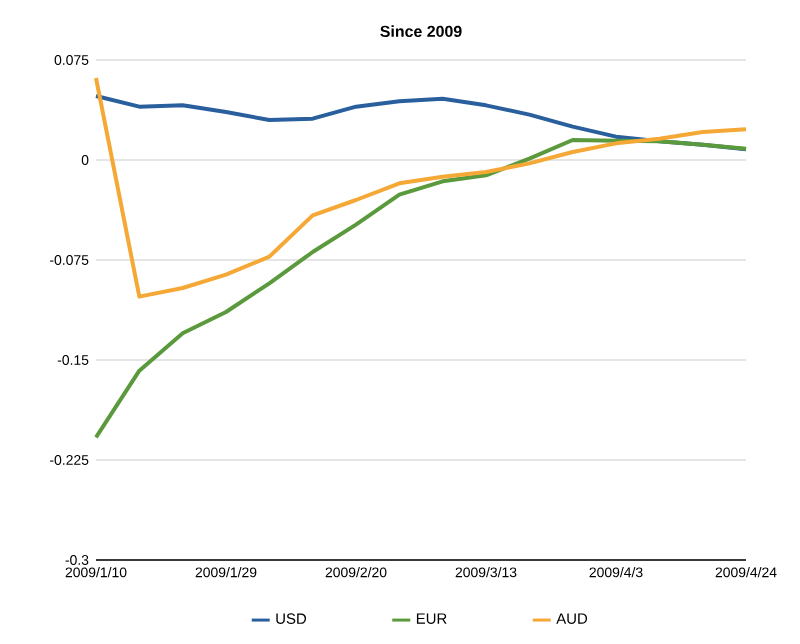  I want to click on line-series, so click(421, 123).